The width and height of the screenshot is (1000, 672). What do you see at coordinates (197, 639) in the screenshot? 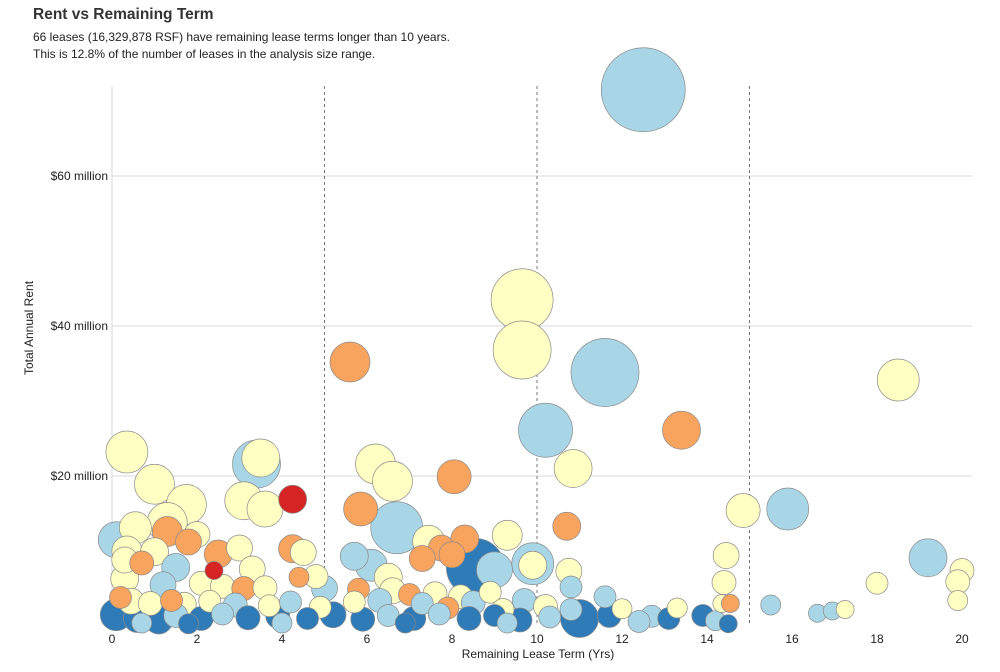
I see `x-tick-label-1: 2` at bounding box center [197, 639].